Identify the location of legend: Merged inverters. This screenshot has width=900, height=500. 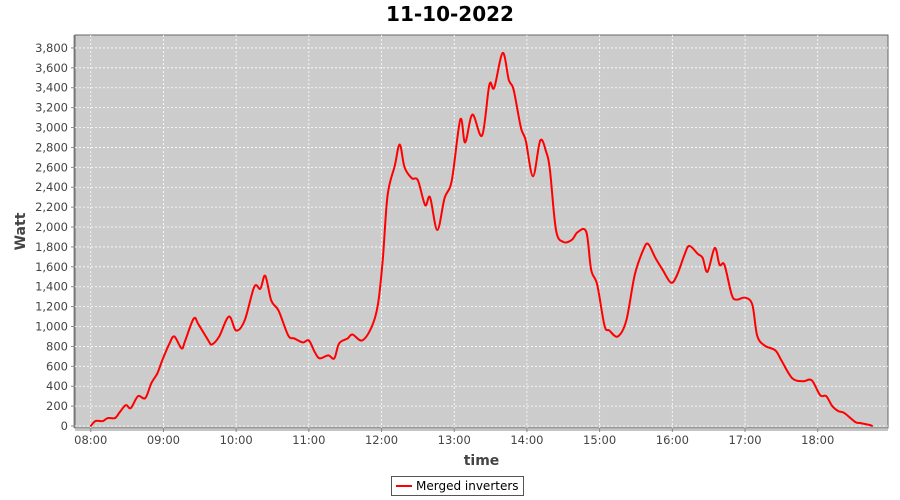
(457, 486).